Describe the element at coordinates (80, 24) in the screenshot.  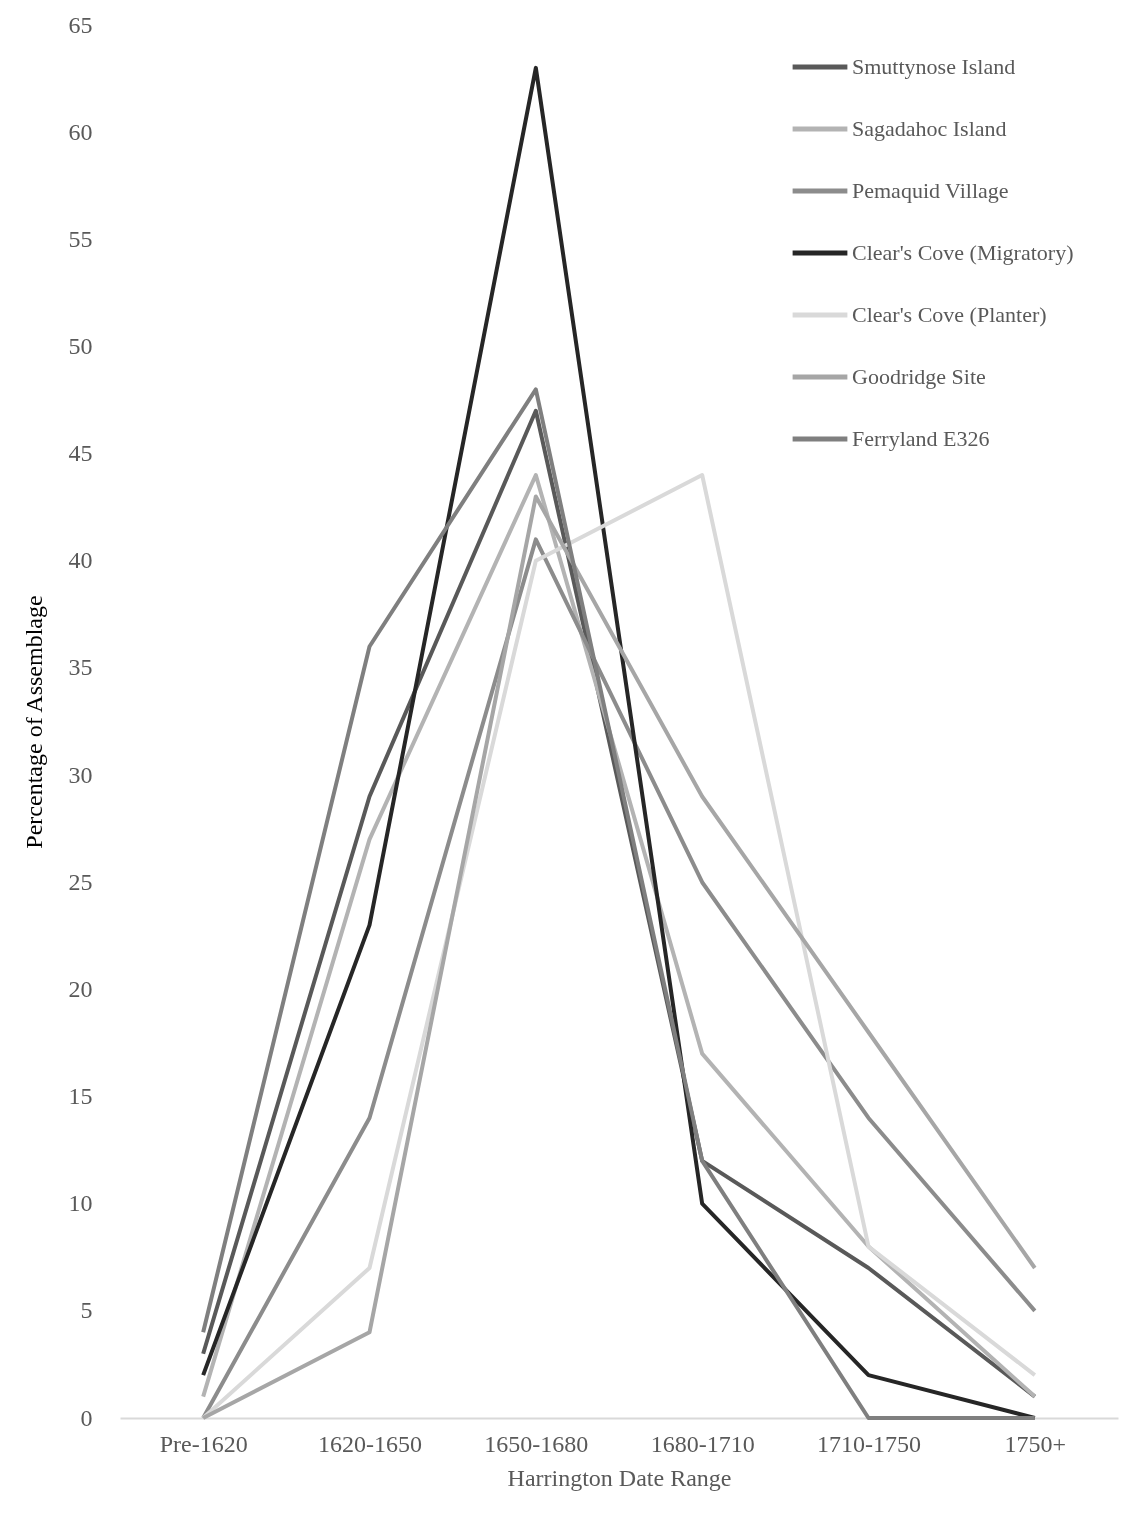
I see `y-tick-label: 65` at that location.